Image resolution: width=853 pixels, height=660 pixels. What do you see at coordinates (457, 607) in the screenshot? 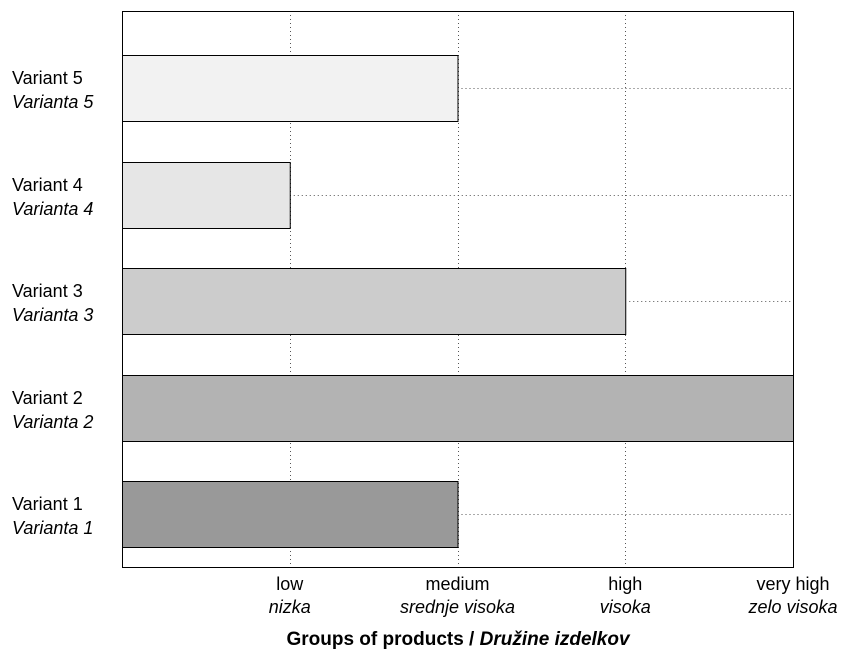
I see `x-tick-label-sl-2: srednje visoka` at bounding box center [457, 607].